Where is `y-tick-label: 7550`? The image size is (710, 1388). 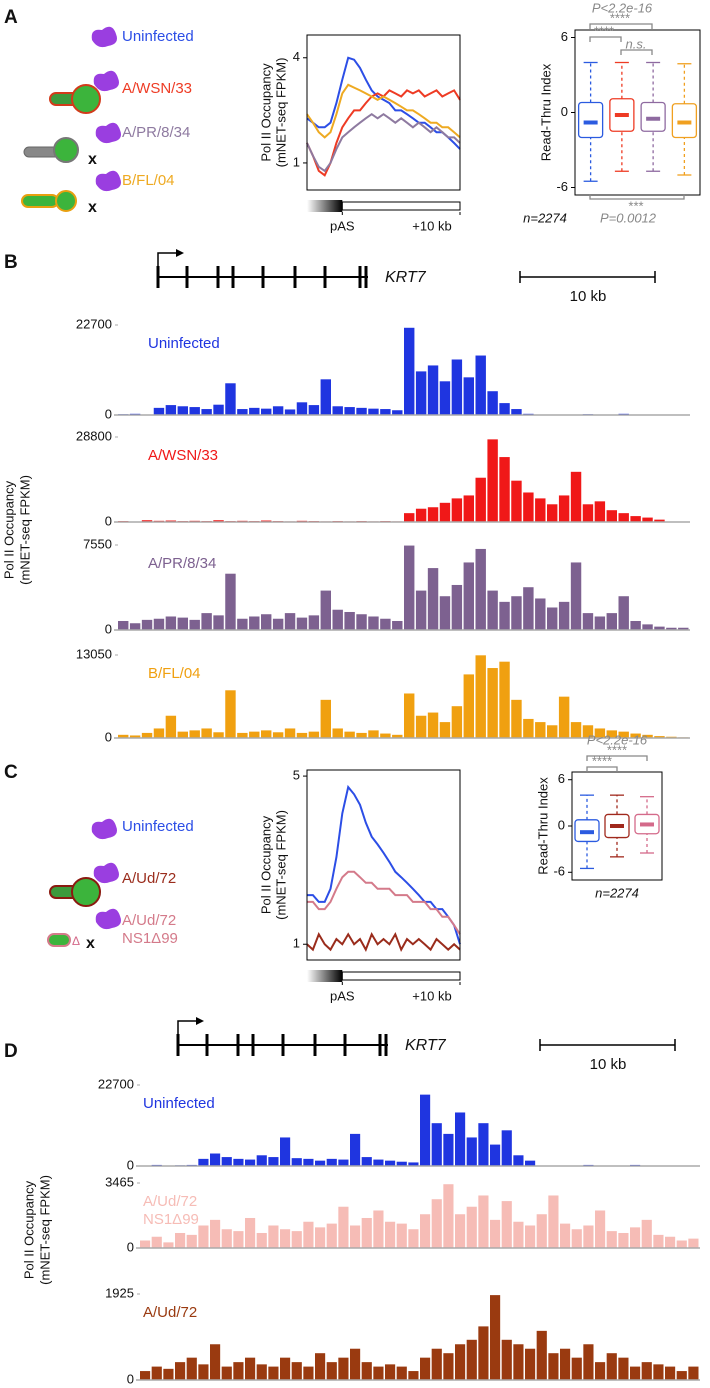
y-tick-label: 7550 is located at coordinates (97, 543).